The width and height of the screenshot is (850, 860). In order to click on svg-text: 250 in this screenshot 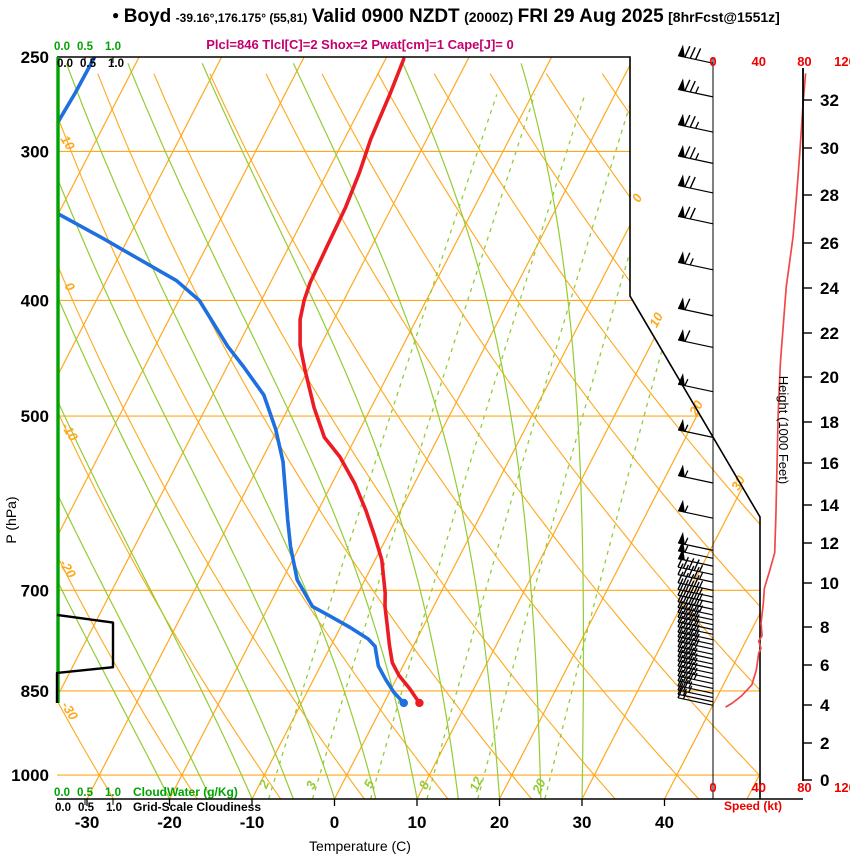, I will do `click(35, 57)`.